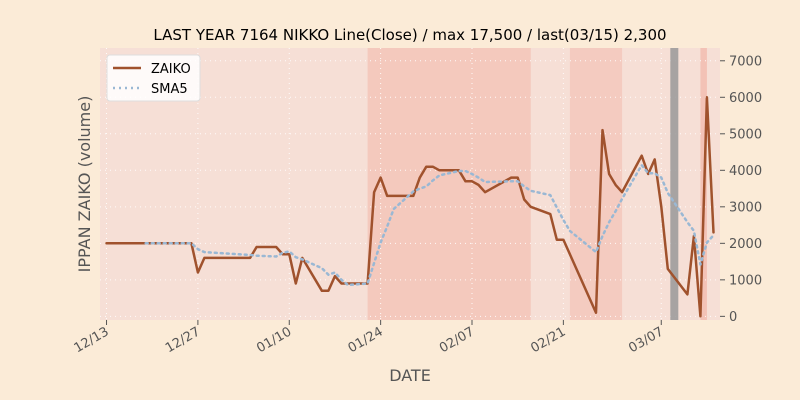 This screenshot has width=800, height=400. Describe the element at coordinates (183, 340) in the screenshot. I see `x-tick-label-1: 12/27` at that location.